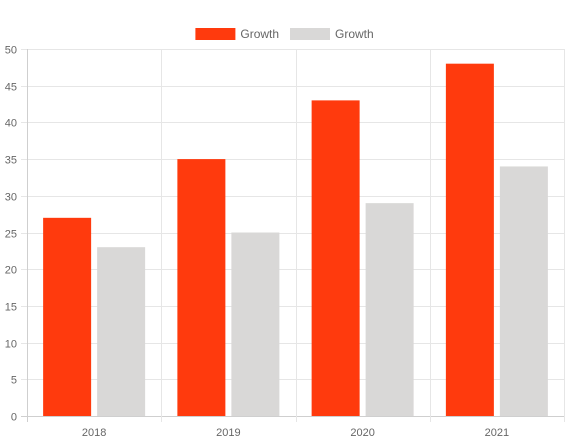 Image resolution: width=570 pixels, height=447 pixels. Describe the element at coordinates (14, 418) in the screenshot. I see `y-tick-label: 0` at that location.